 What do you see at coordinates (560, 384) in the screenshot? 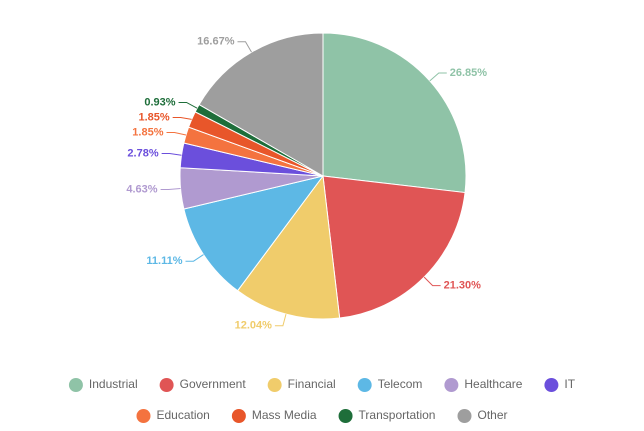
I see `legend-item: IT` at bounding box center [560, 384].